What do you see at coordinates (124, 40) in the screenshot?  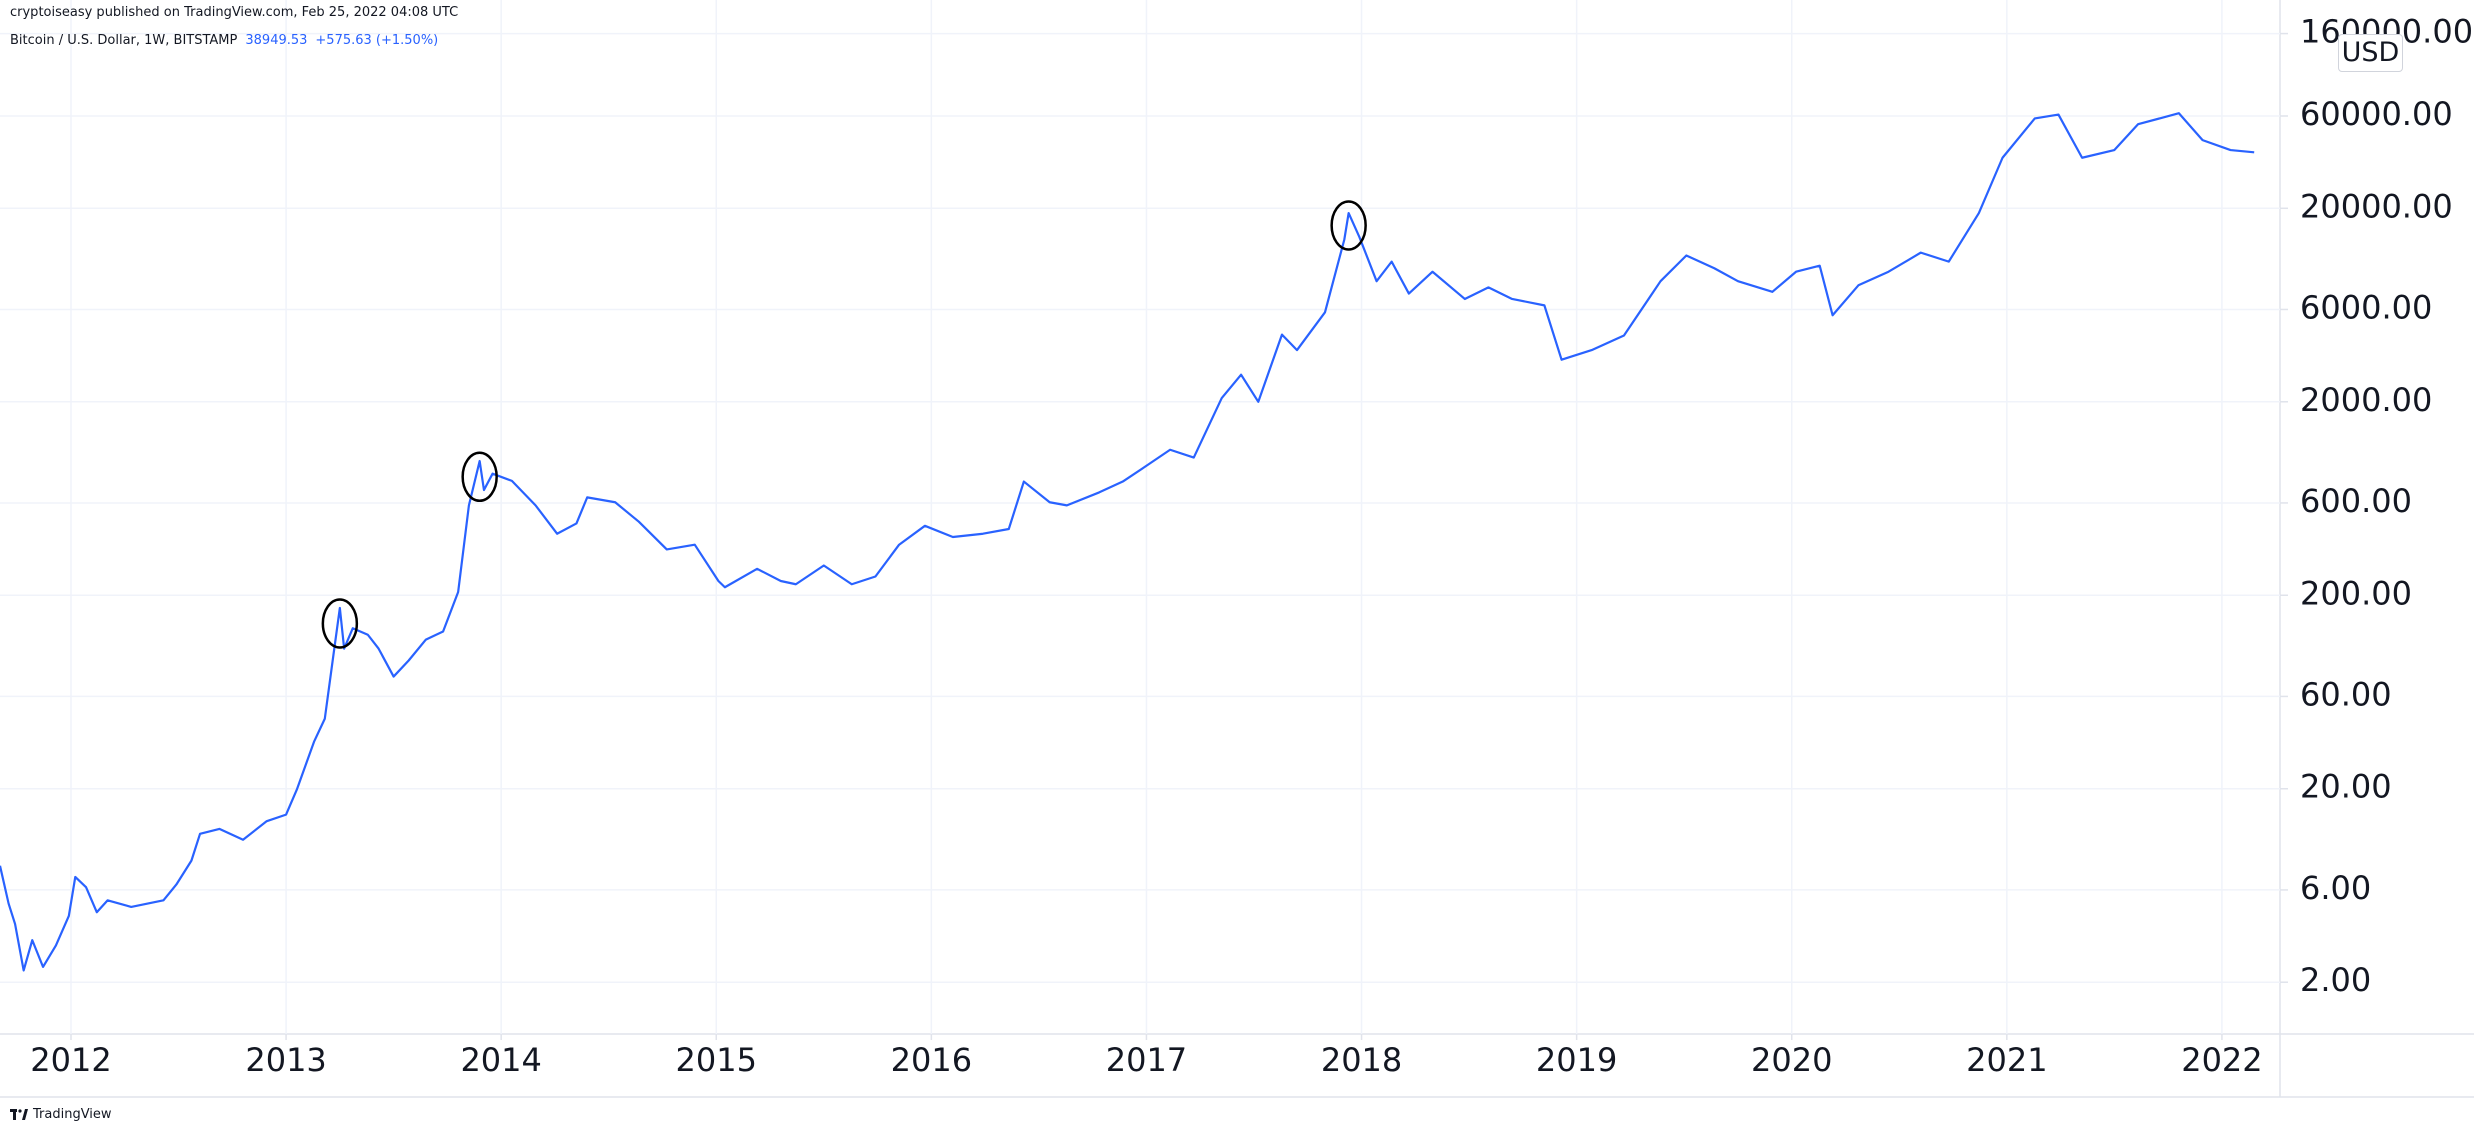 I see `symbol-name: Bitcoin / U.S. Dollar, 1W, BITSTAMP` at bounding box center [124, 40].